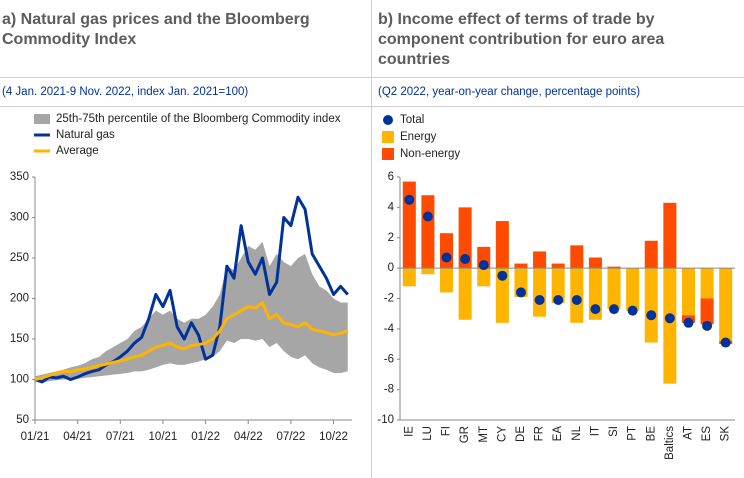 The width and height of the screenshot is (744, 478). I want to click on x-tick-label: IT, so click(595, 431).